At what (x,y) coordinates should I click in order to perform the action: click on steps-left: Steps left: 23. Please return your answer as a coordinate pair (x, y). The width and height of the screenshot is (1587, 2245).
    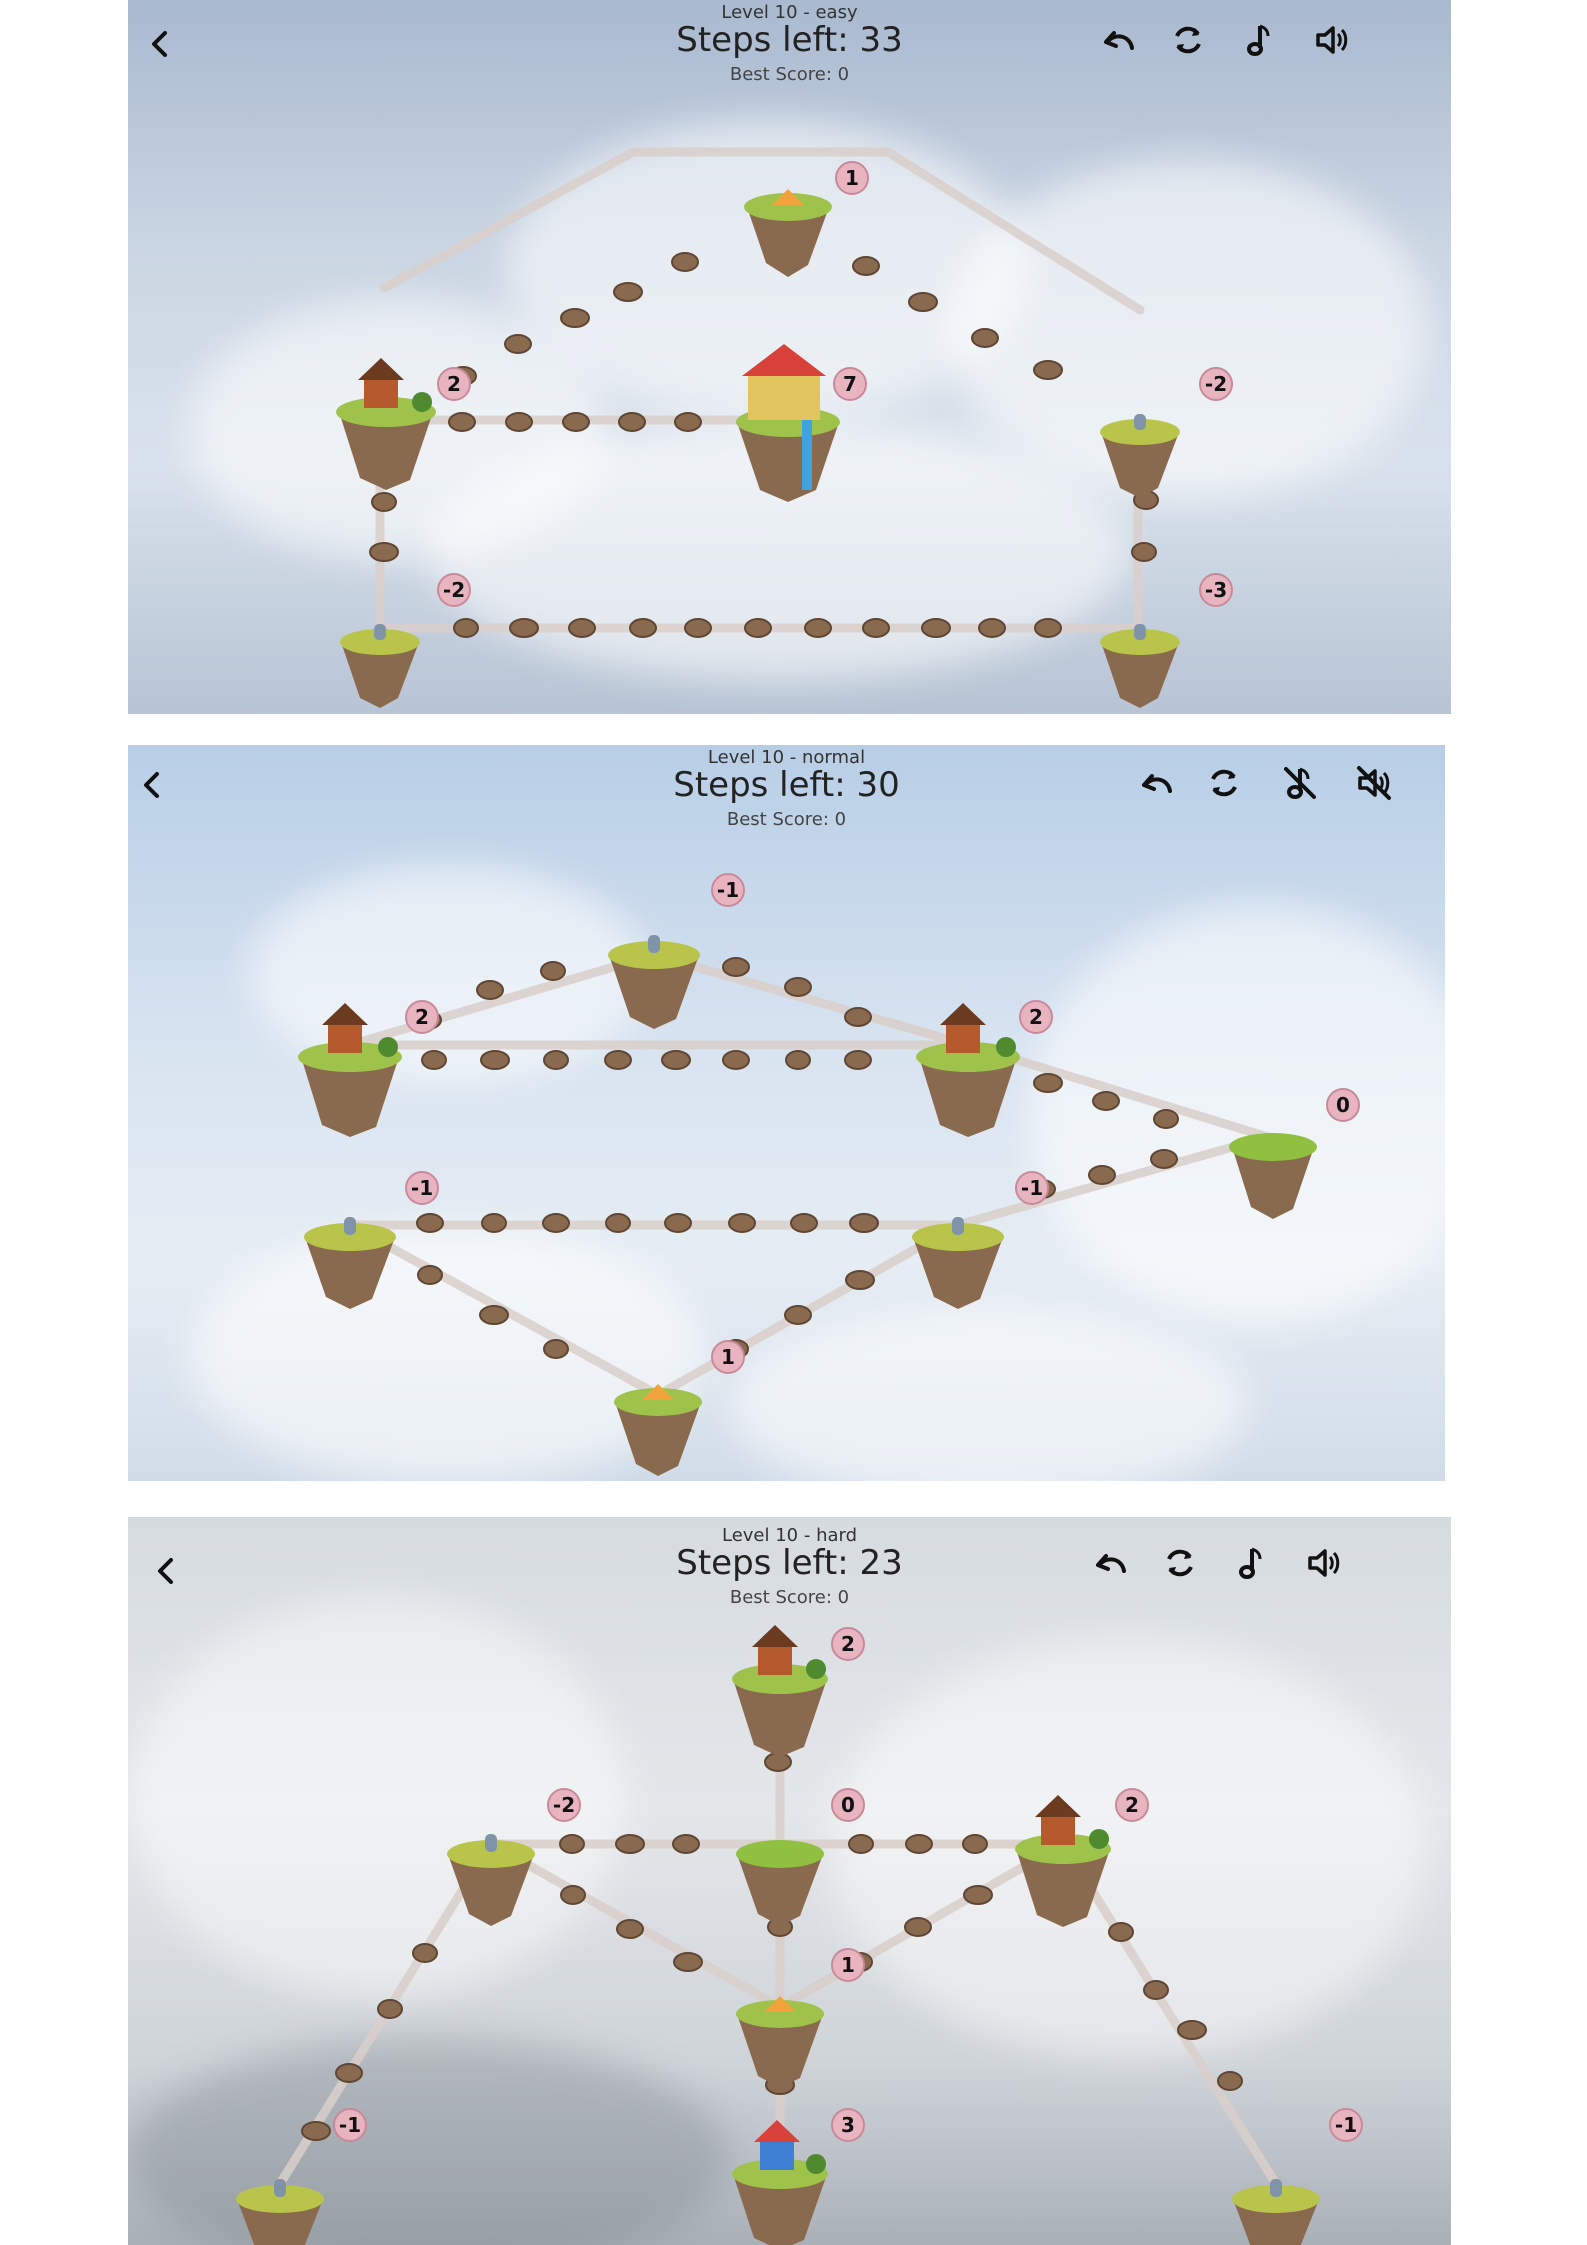
    Looking at the image, I should click on (789, 1563).